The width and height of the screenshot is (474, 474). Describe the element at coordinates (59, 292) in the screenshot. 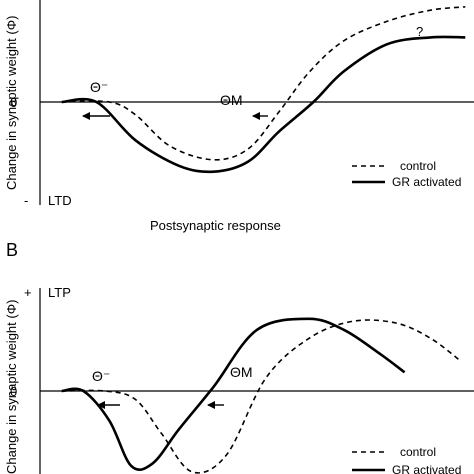

I see `panel-b-ltp-label: LTP` at that location.